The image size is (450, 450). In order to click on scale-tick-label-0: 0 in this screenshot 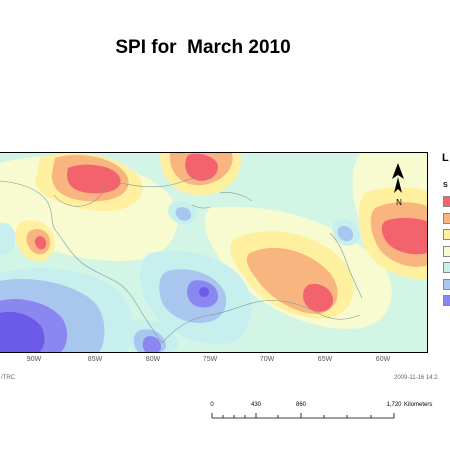, I will do `click(212, 405)`.